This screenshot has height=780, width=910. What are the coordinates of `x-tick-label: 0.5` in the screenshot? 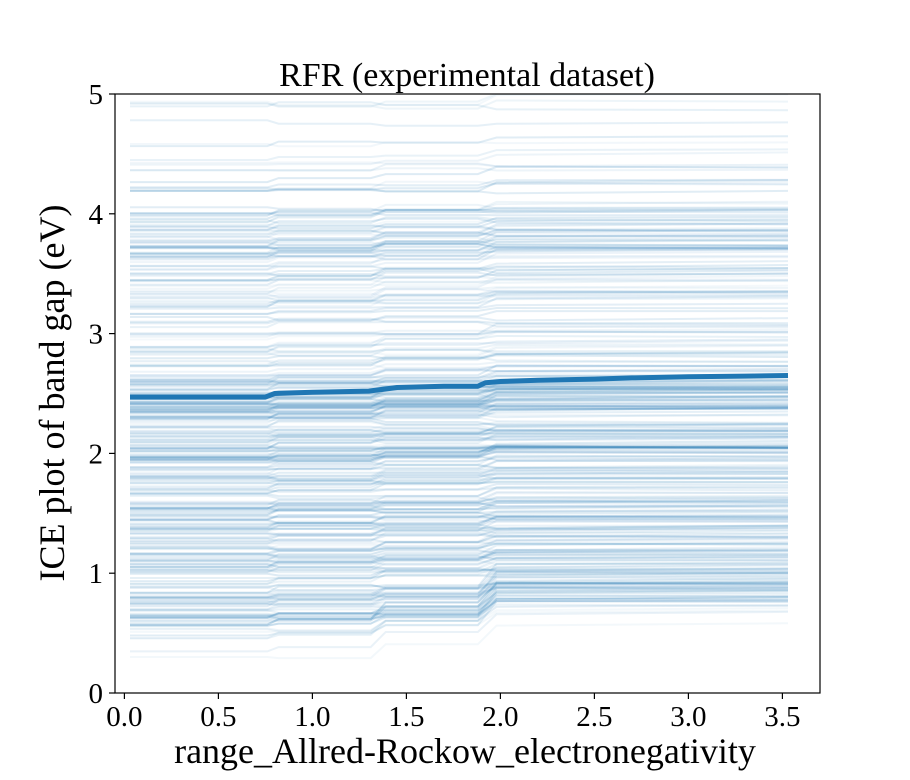 It's located at (218, 717).